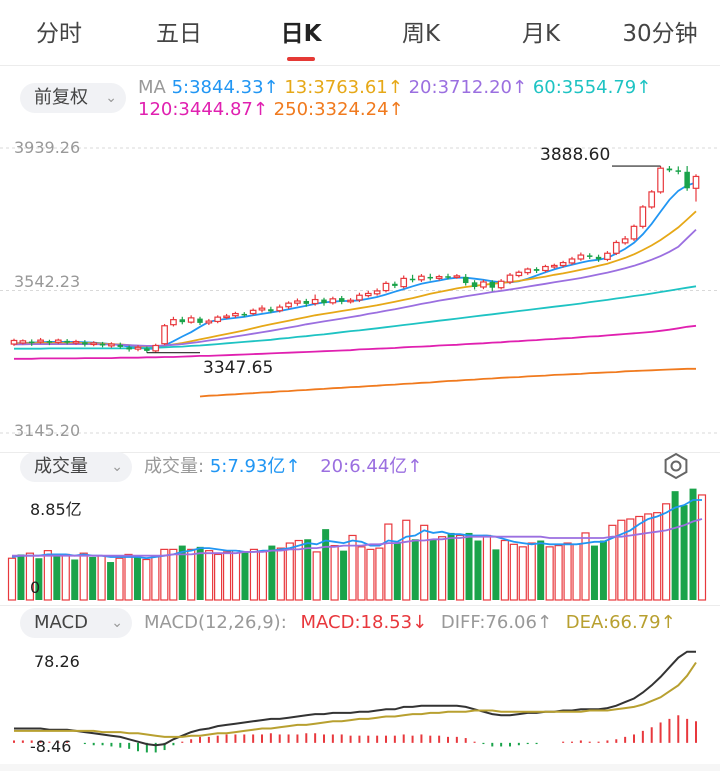  I want to click on macd-line-diff, so click(355, 698).